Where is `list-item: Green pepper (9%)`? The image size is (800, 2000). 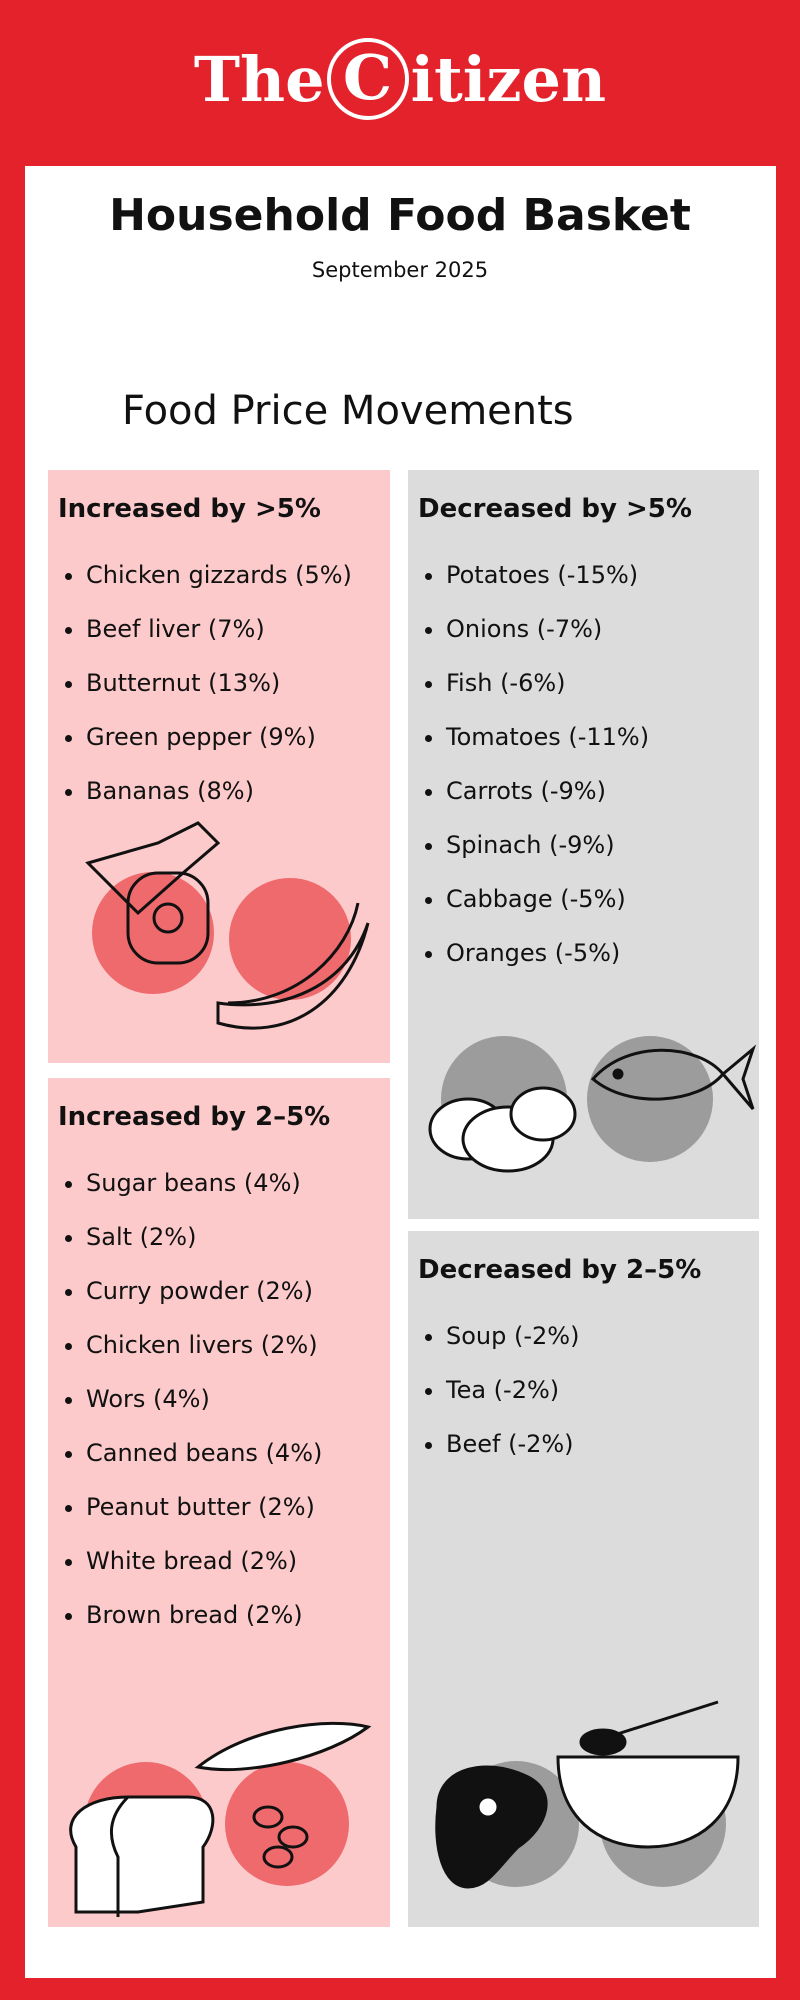 list-item: Green pepper (9%) is located at coordinates (219, 737).